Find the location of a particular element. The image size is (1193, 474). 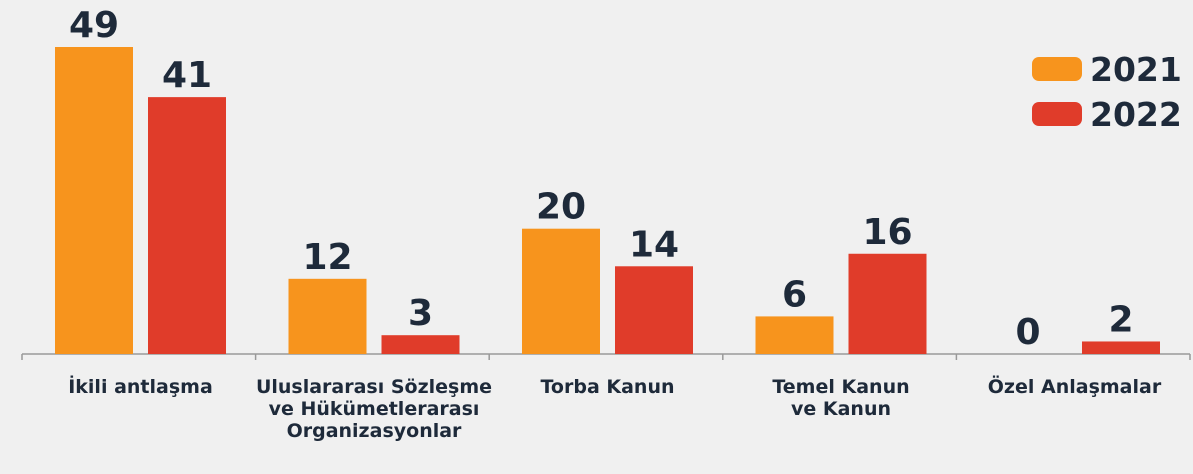

x-tick-label: Temel Kanun ve Kanun is located at coordinates (841, 398).